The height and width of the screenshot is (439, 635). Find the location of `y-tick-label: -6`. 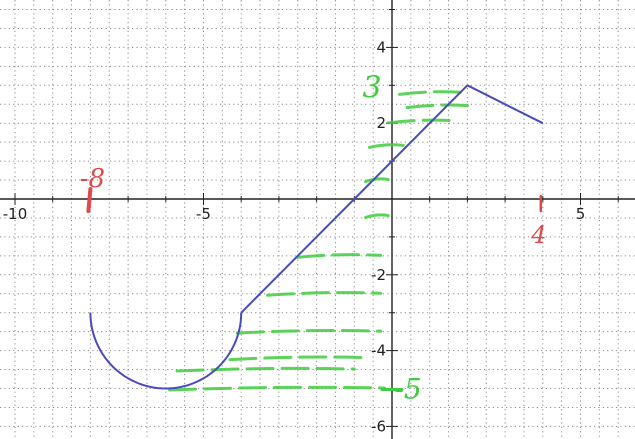

y-tick-label: -6 is located at coordinates (378, 426).